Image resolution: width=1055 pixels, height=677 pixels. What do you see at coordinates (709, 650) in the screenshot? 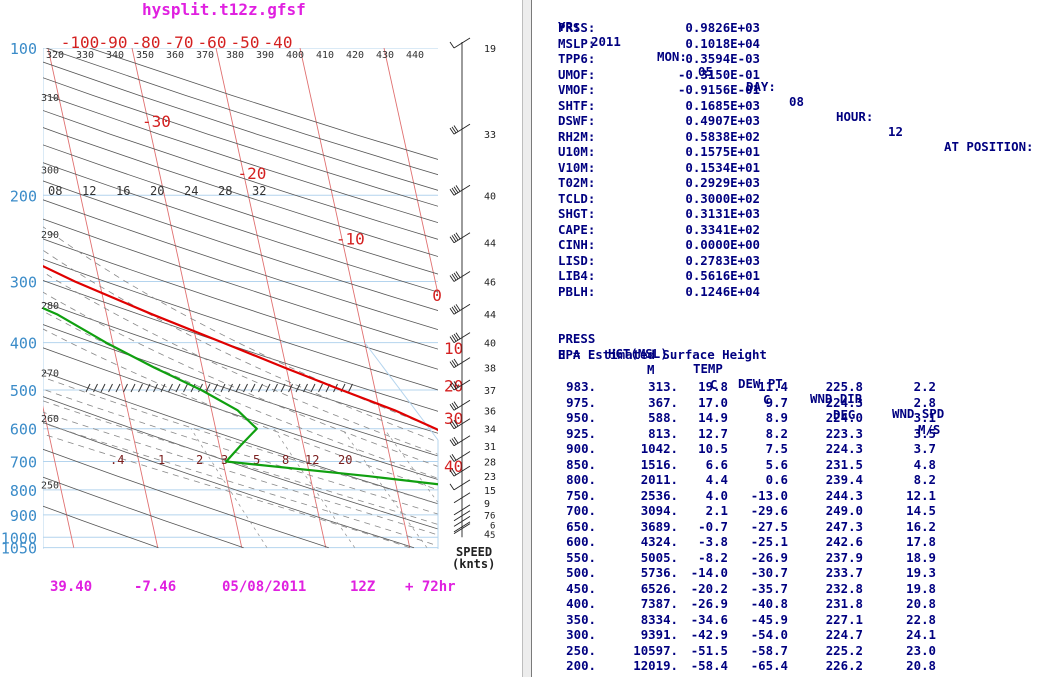
I see `table-cell: -51.5` at bounding box center [709, 650].